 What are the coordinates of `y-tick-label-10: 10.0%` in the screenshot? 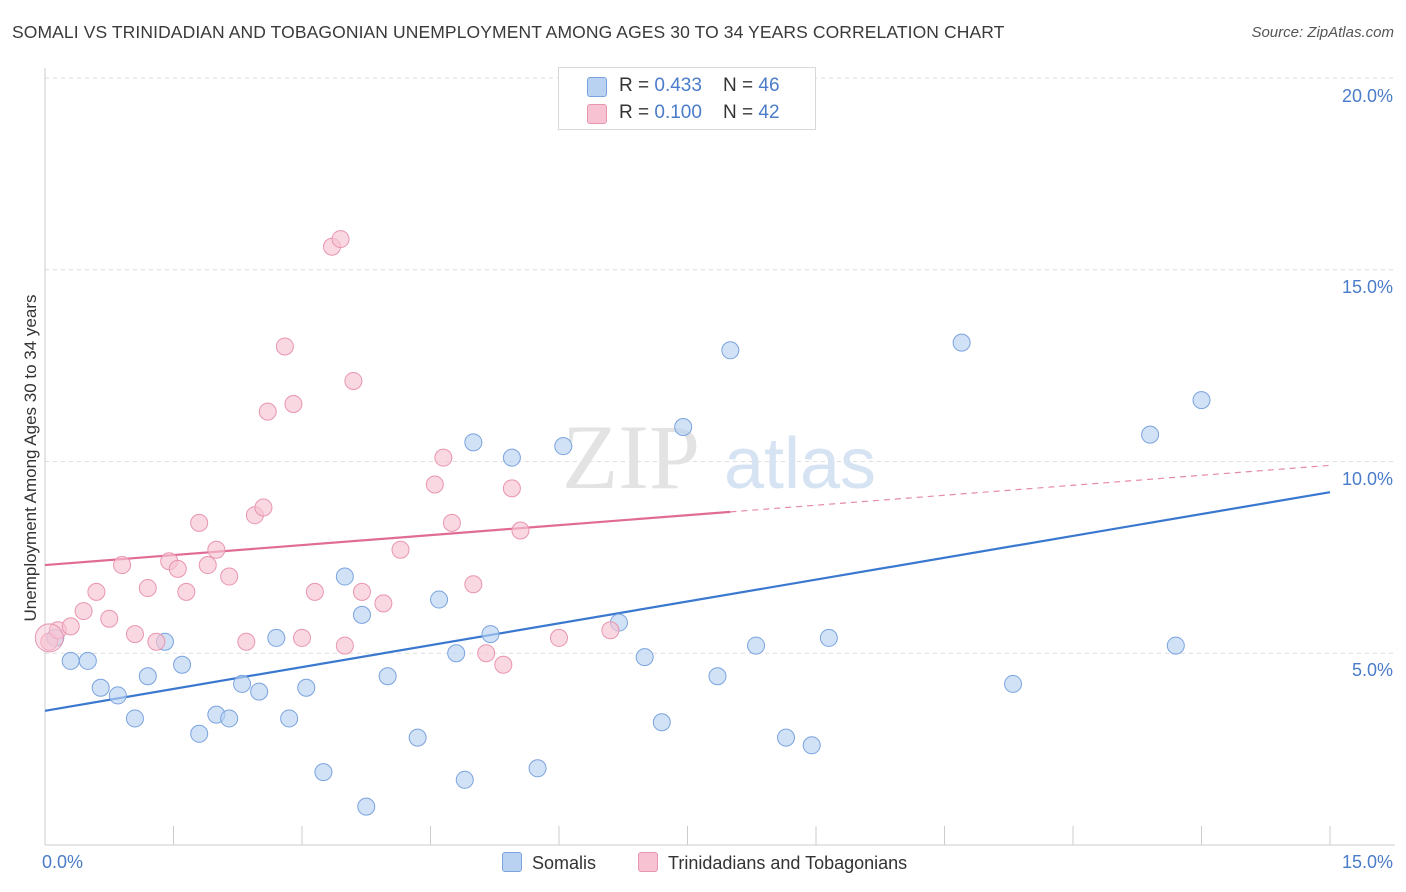 It's located at (1367, 479).